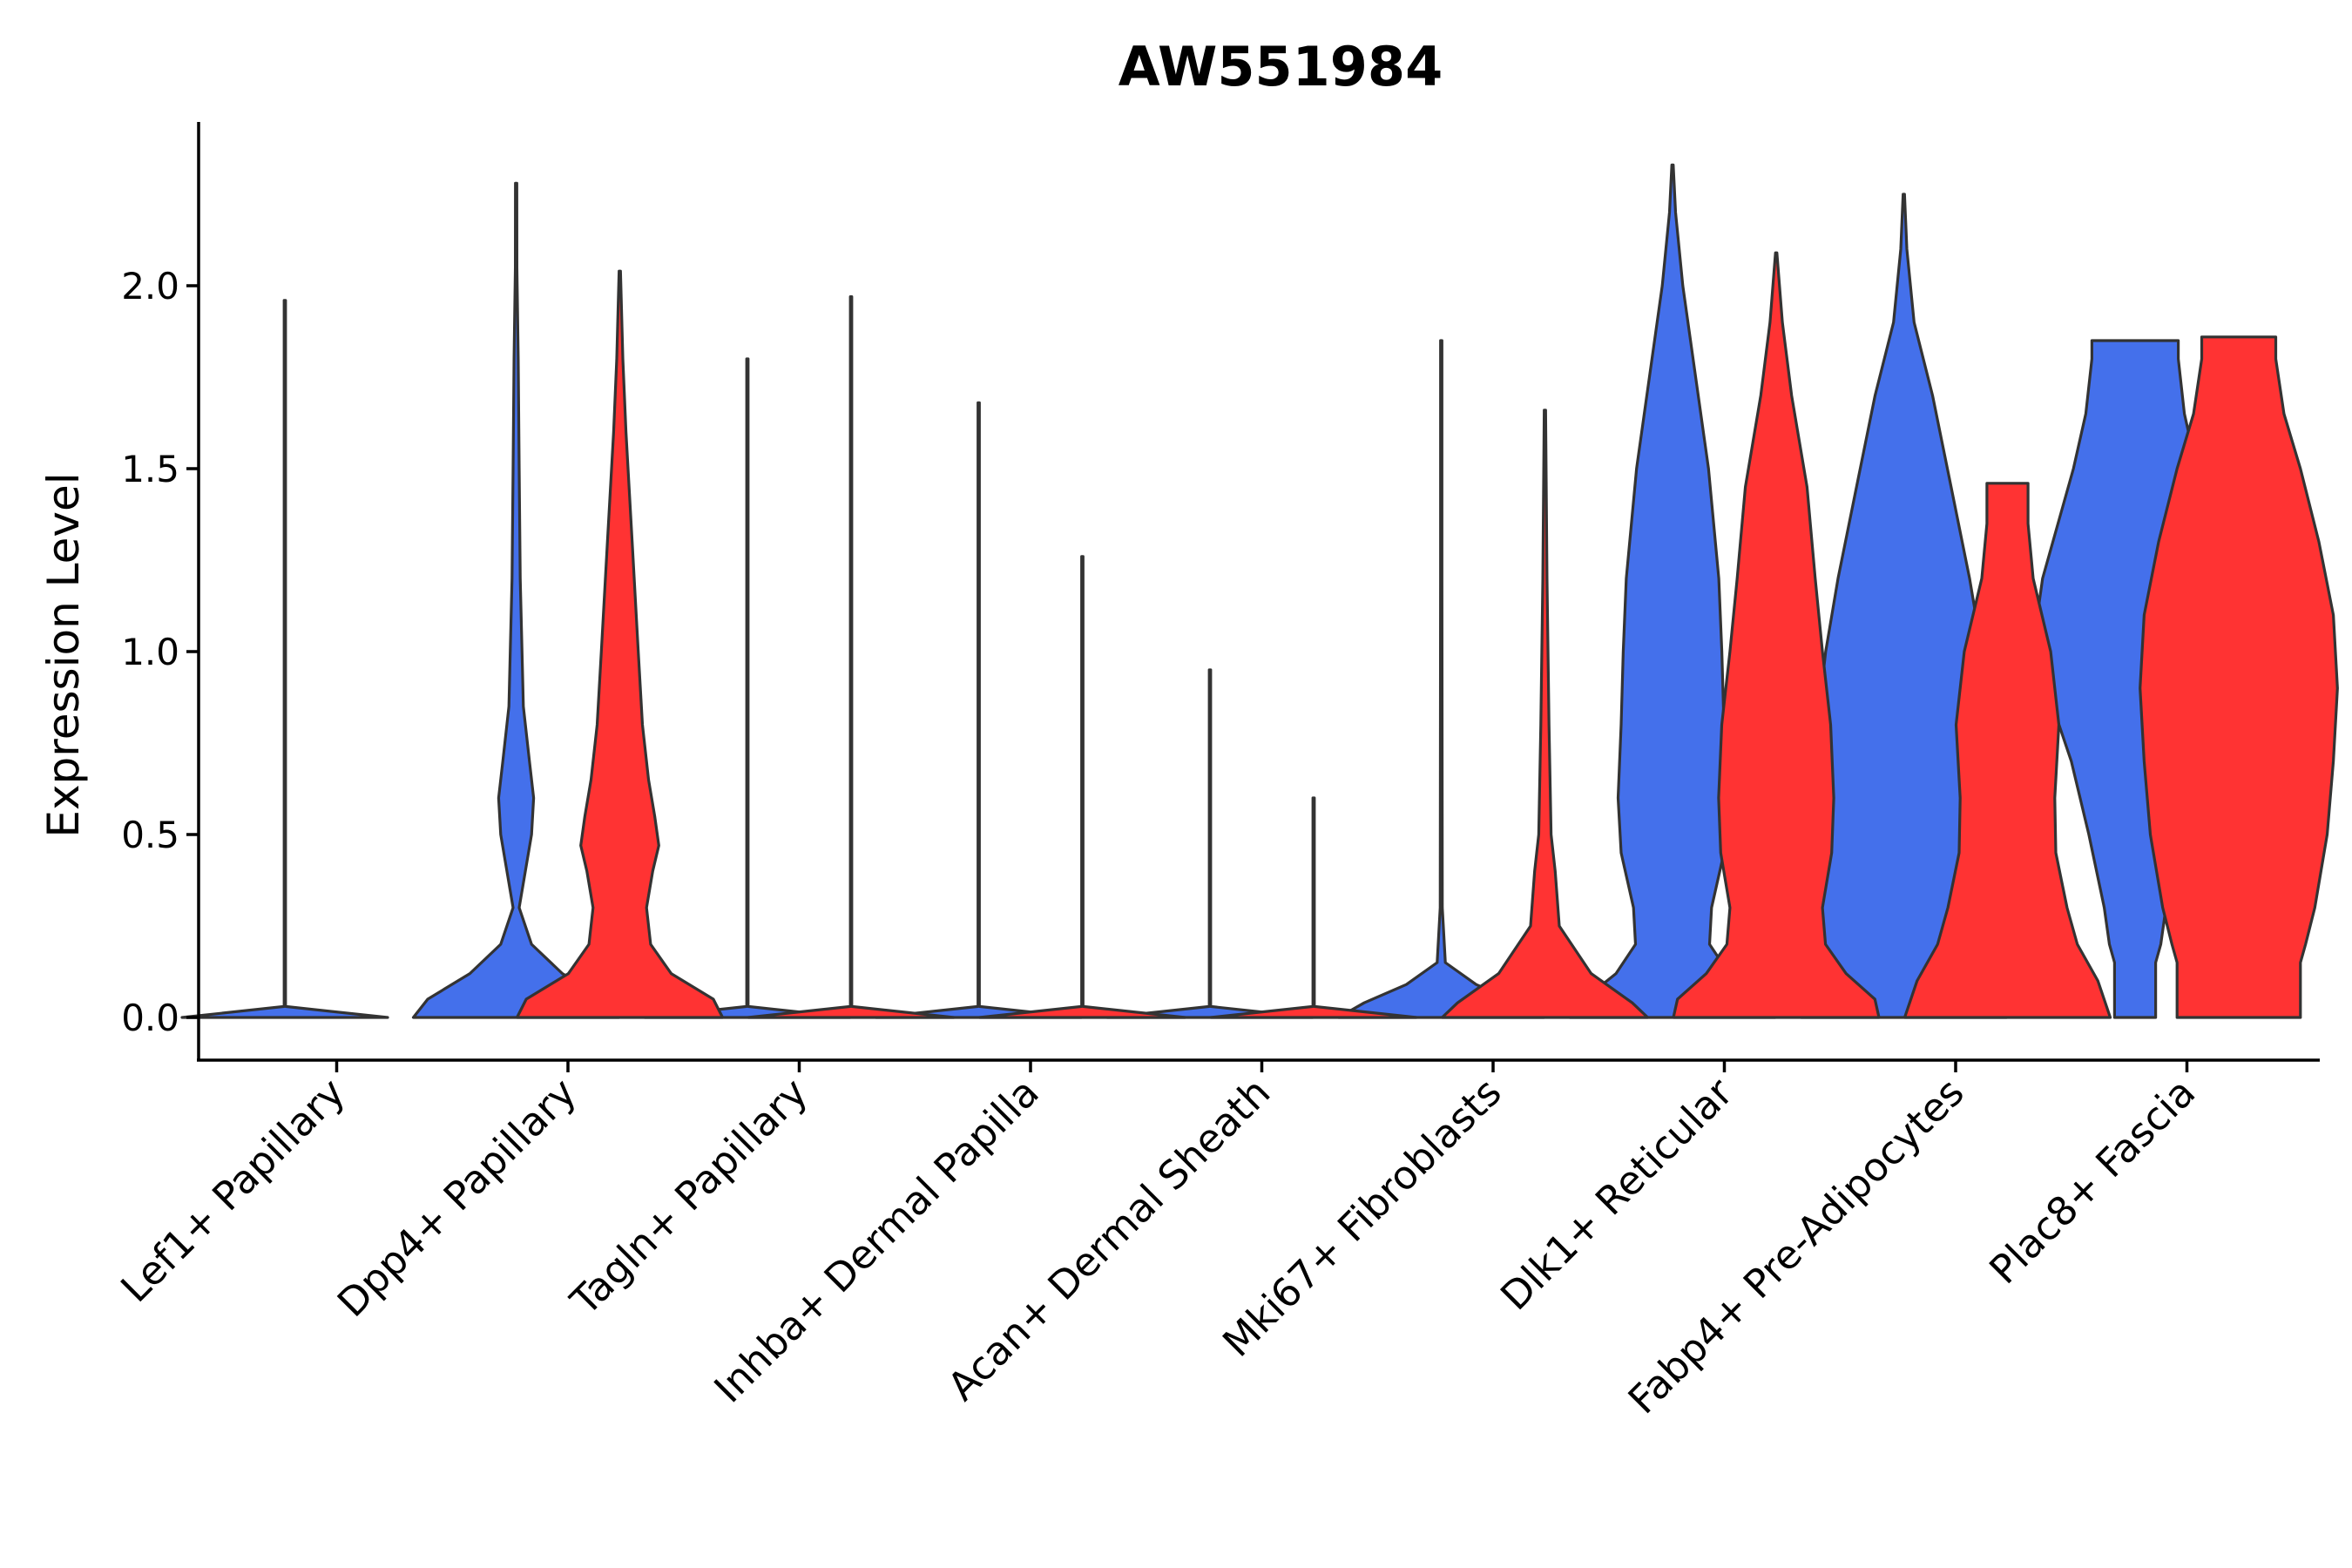  What do you see at coordinates (64, 654) in the screenshot?
I see `y-axis-label: Expression Level` at bounding box center [64, 654].